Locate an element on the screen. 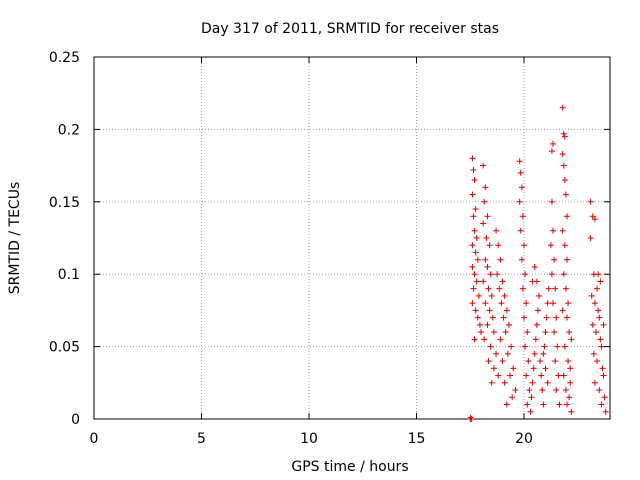 Image resolution: width=640 pixels, height=480 pixels. x-axis-label: GPS time / hours is located at coordinates (349, 467).